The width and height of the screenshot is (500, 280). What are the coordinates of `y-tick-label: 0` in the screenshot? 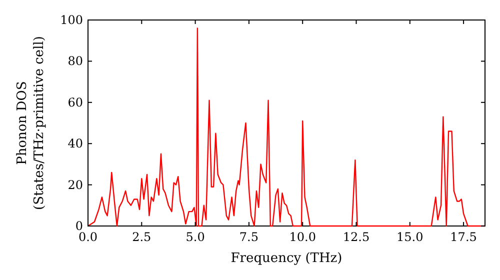 It's located at (79, 226).